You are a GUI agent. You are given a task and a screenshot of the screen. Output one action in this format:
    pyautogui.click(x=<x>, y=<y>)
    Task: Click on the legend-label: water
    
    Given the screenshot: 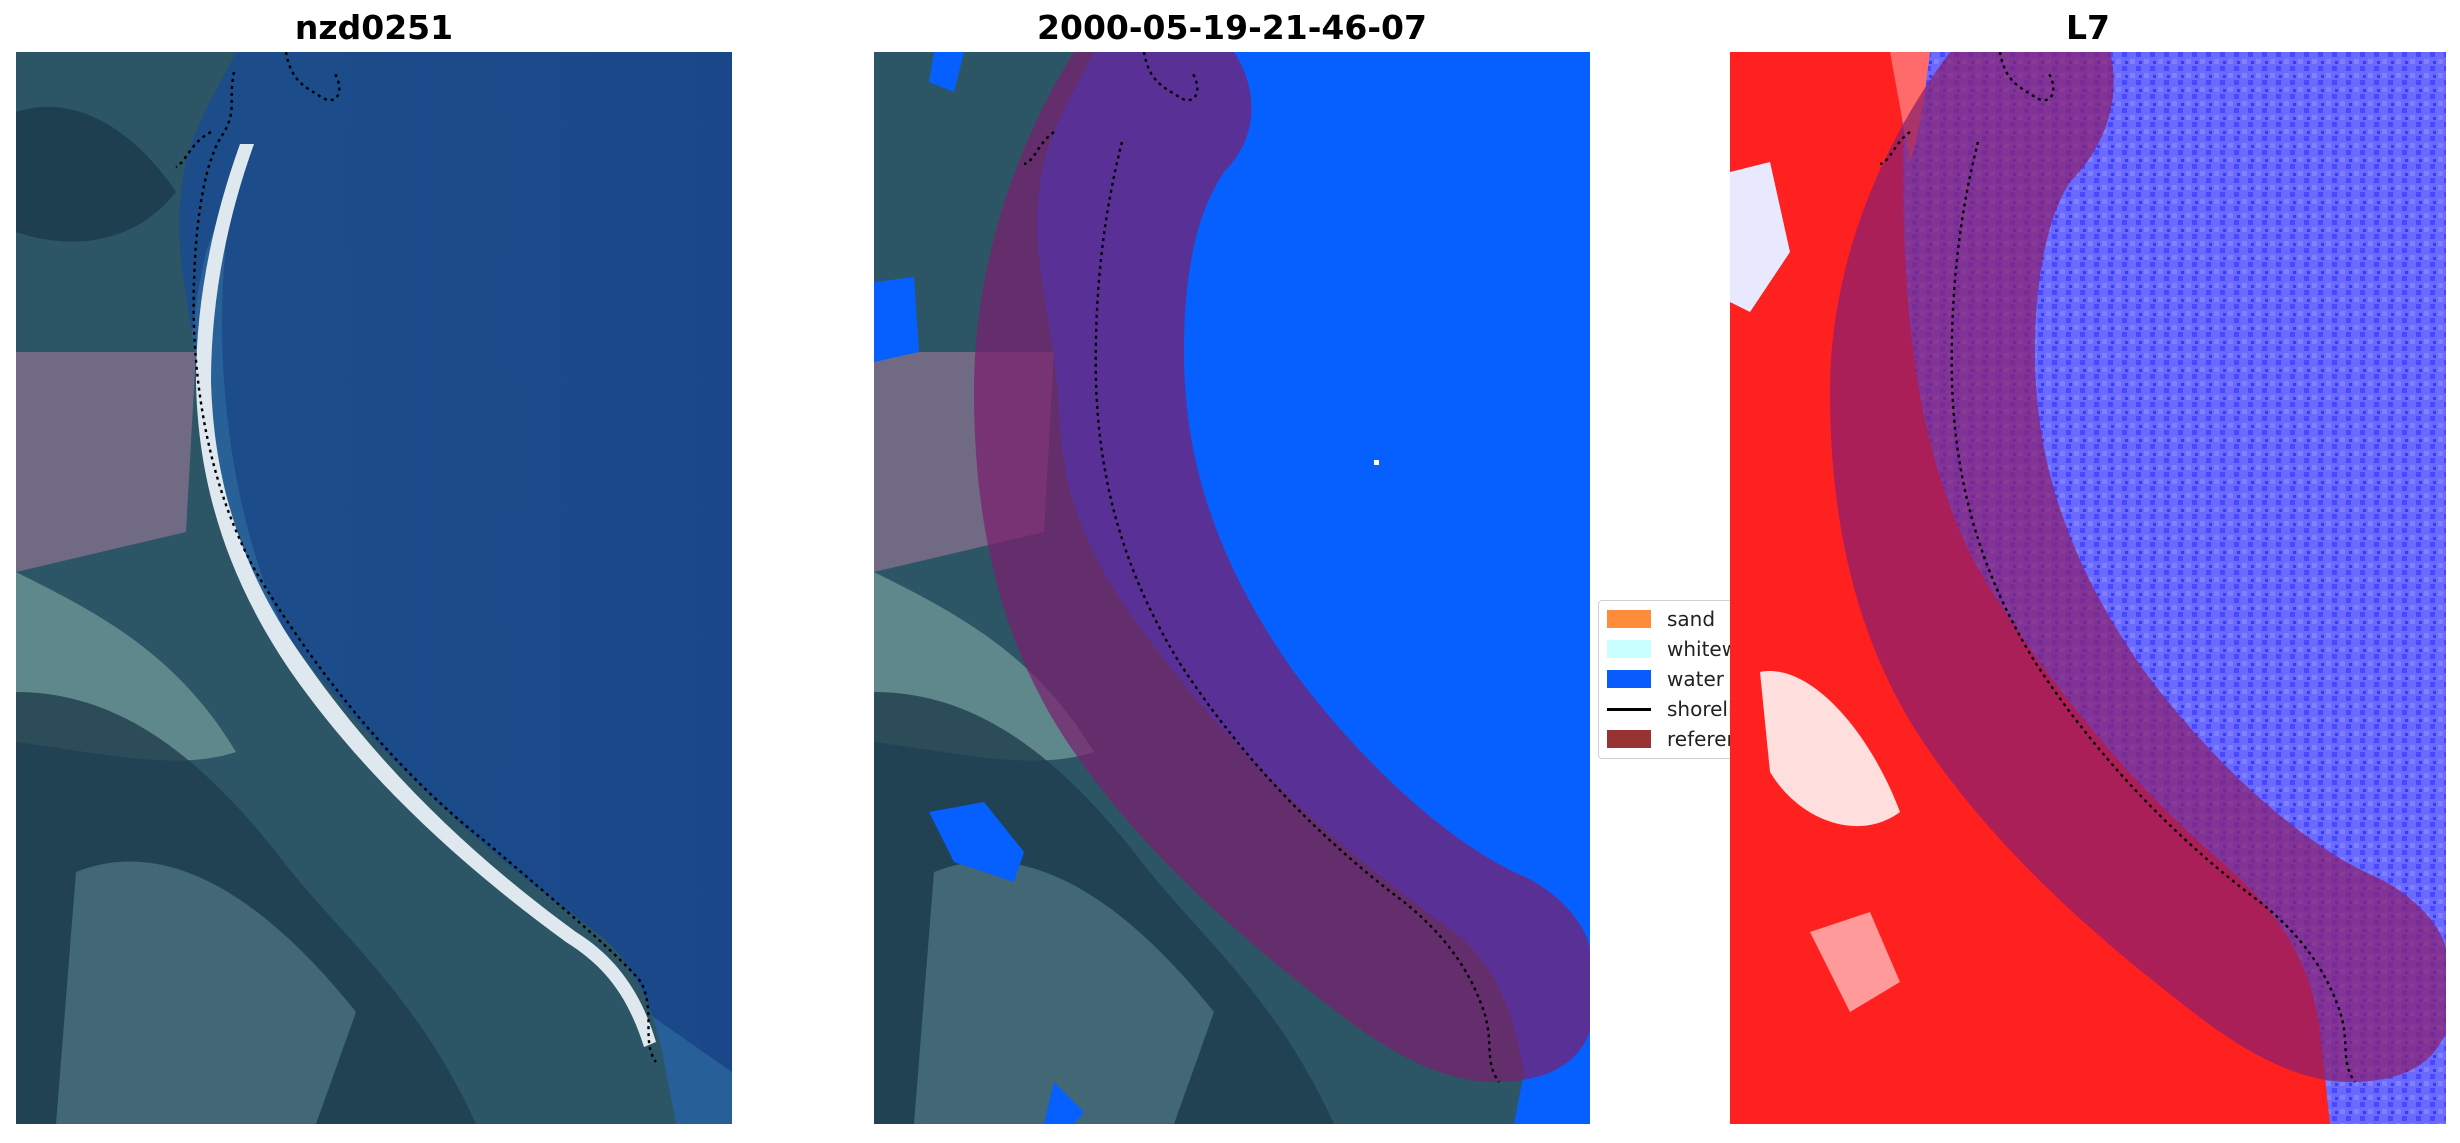 What is the action you would take?
    pyautogui.click(x=1695, y=679)
    